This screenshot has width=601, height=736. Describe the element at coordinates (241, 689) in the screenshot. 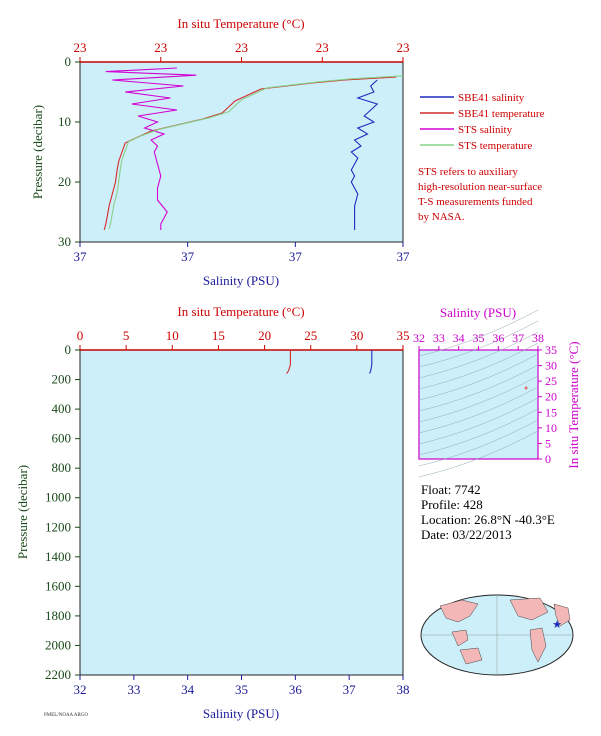

I see `bottom-salinity-tick-label: 35` at that location.